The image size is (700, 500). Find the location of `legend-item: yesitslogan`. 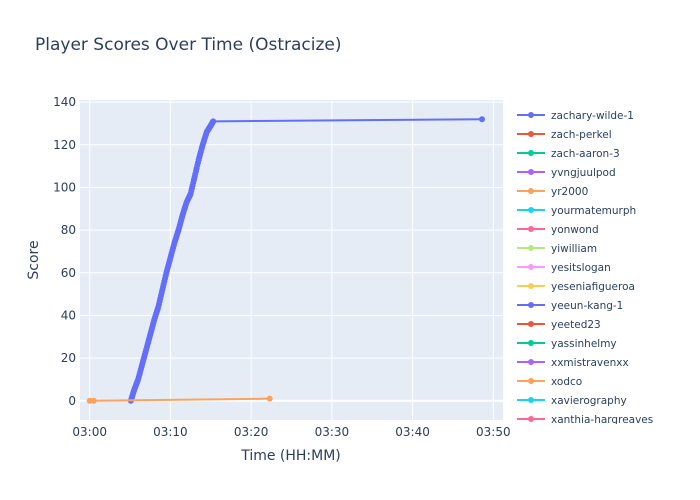

legend-item: yesitslogan is located at coordinates (564, 268).